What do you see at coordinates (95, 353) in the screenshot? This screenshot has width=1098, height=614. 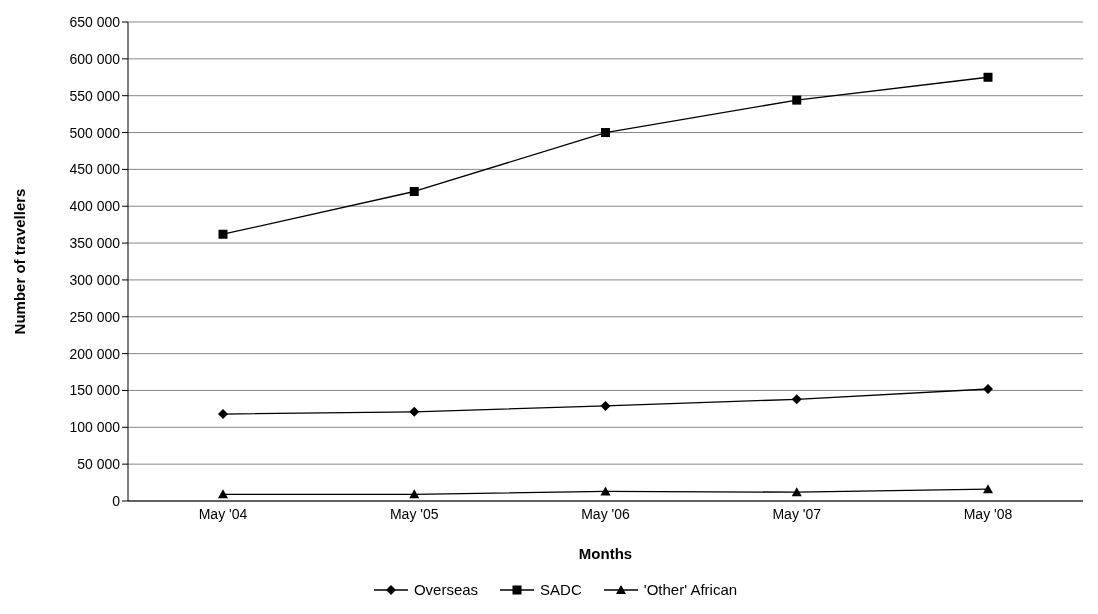 I see `y-tick-label: 200 000` at bounding box center [95, 353].